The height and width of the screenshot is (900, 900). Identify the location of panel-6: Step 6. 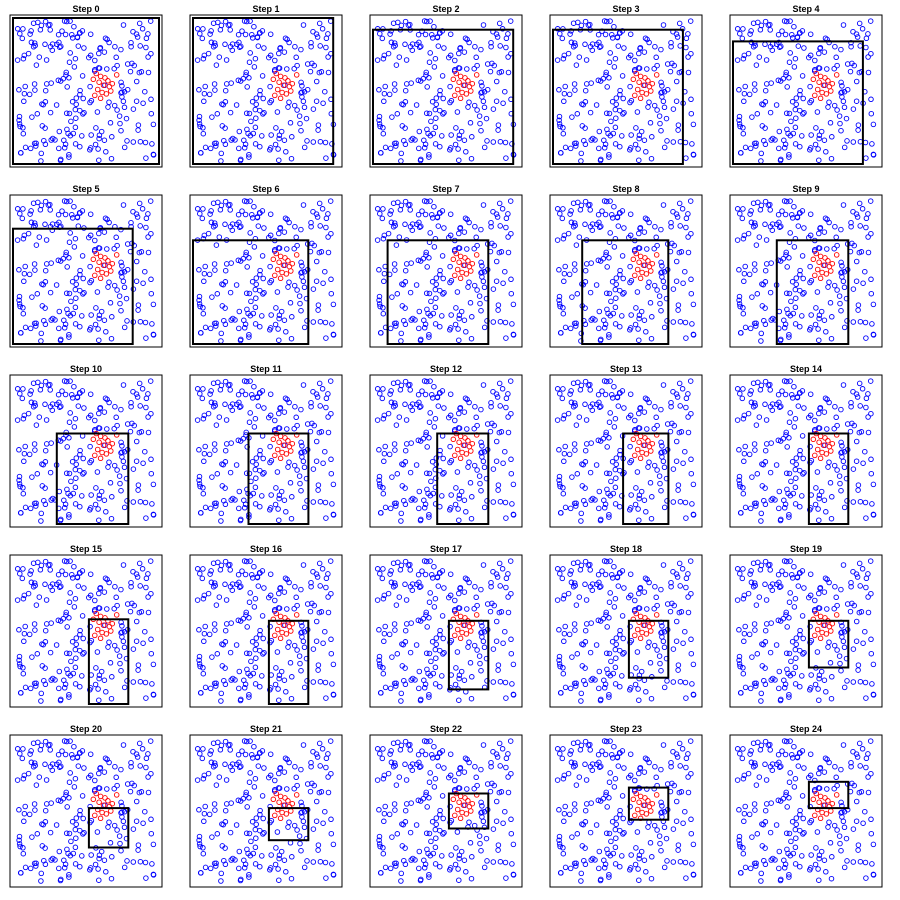
(266, 266).